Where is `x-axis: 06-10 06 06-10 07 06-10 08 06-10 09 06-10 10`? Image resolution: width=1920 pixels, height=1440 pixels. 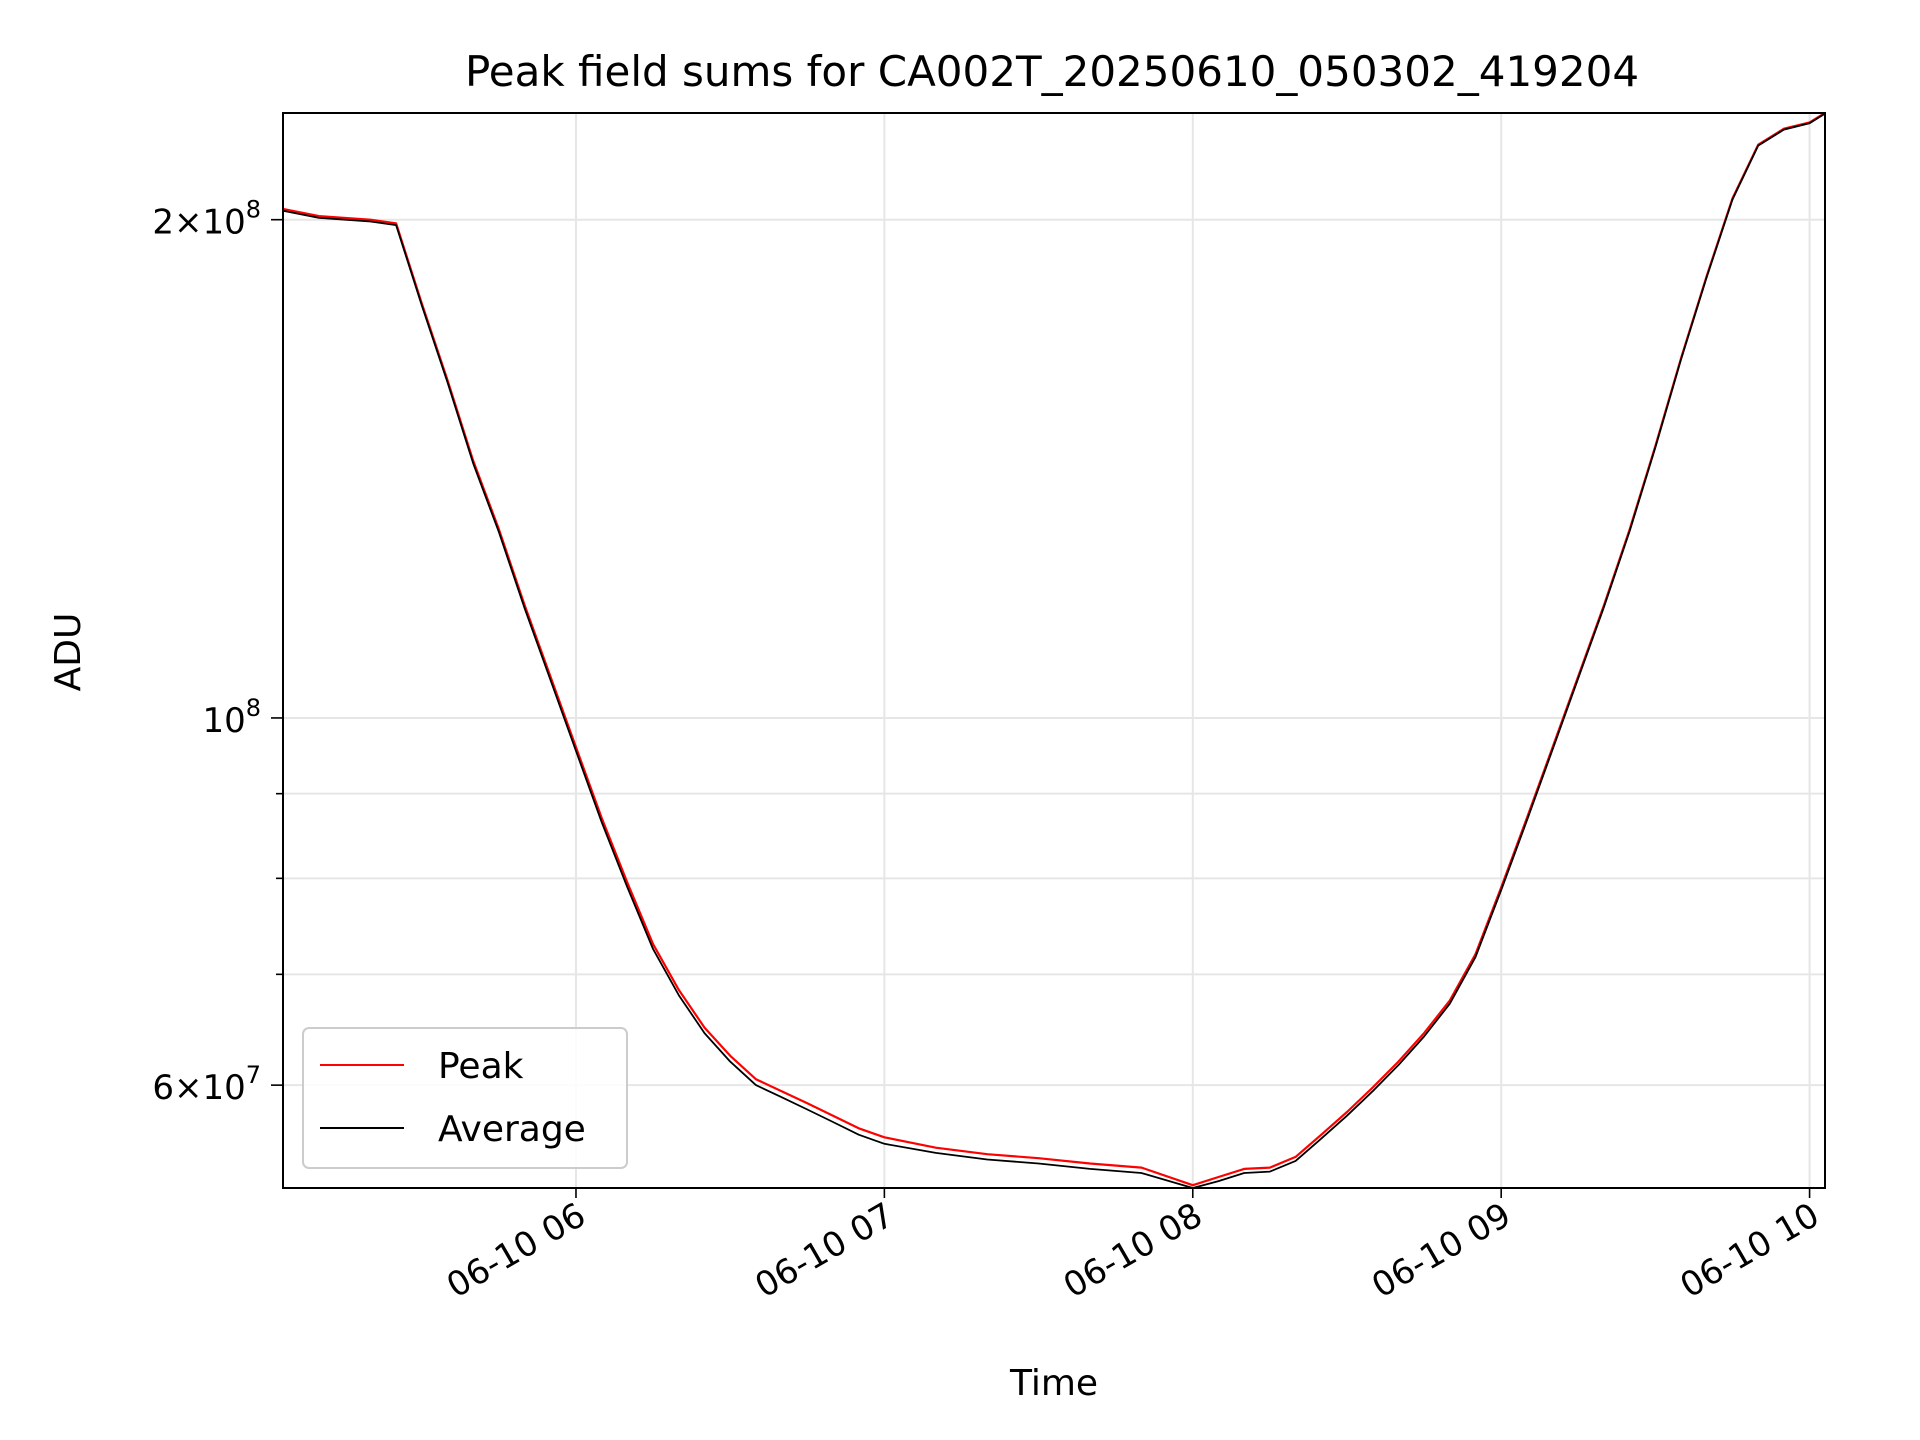 x-axis: 06-10 06 06-10 07 06-10 08 06-10 09 06-10 10 is located at coordinates (1133, 1247).